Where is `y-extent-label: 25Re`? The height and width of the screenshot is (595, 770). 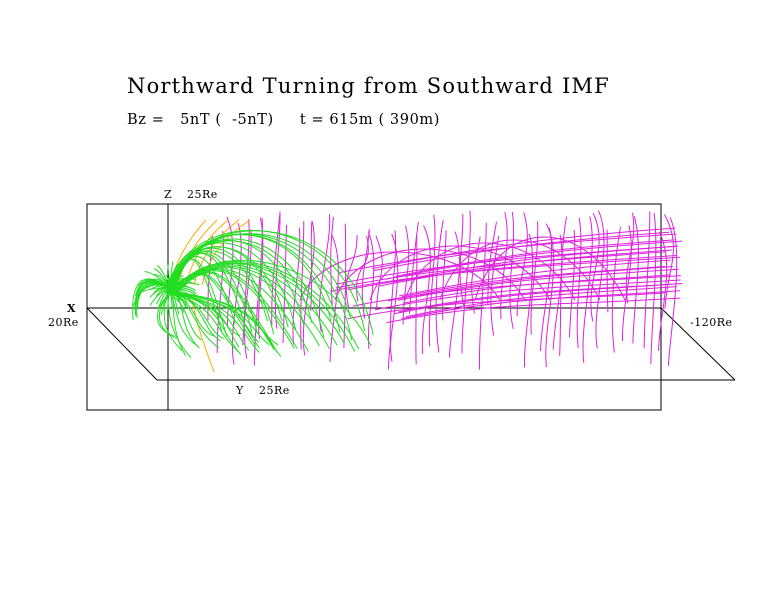
y-extent-label: 25Re is located at coordinates (274, 390).